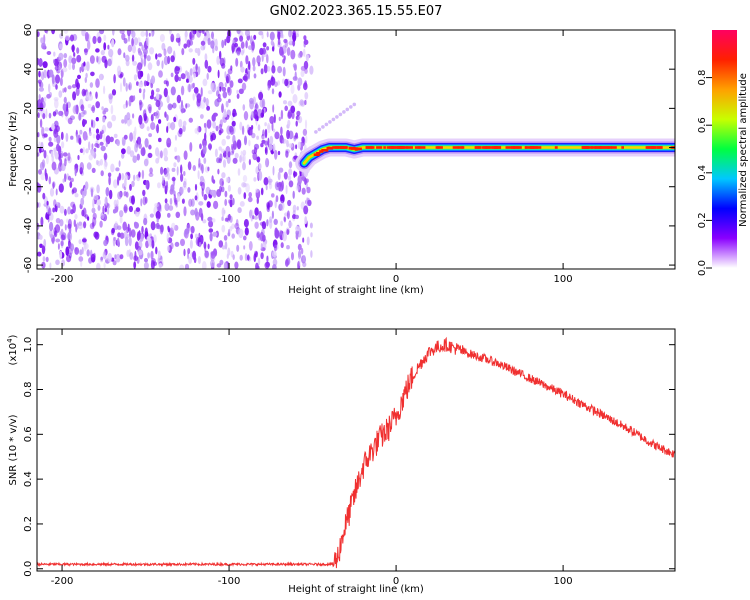 The image size is (750, 600). I want to click on snr-scale-label: (x104), so click(12, 349).